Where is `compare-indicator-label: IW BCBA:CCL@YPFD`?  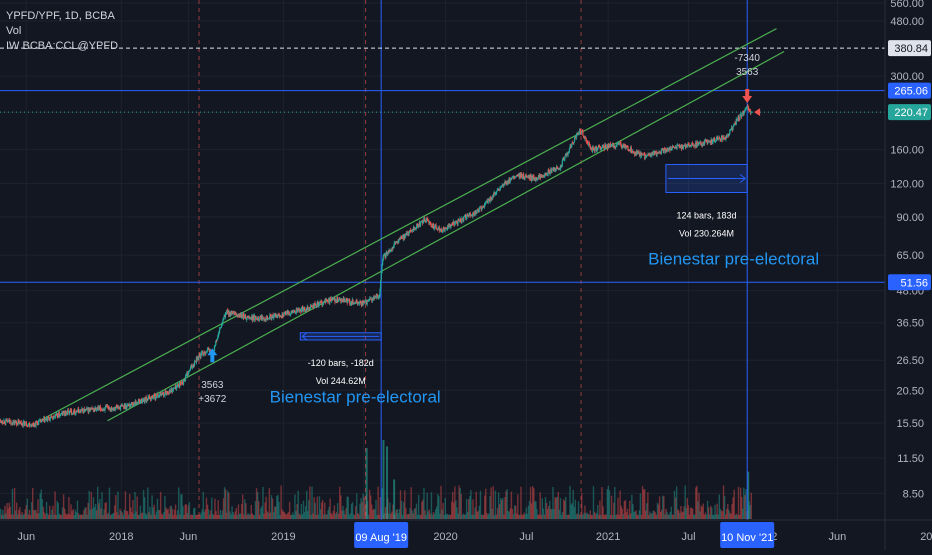
compare-indicator-label: IW BCBA:CCL@YPFD is located at coordinates (62, 46).